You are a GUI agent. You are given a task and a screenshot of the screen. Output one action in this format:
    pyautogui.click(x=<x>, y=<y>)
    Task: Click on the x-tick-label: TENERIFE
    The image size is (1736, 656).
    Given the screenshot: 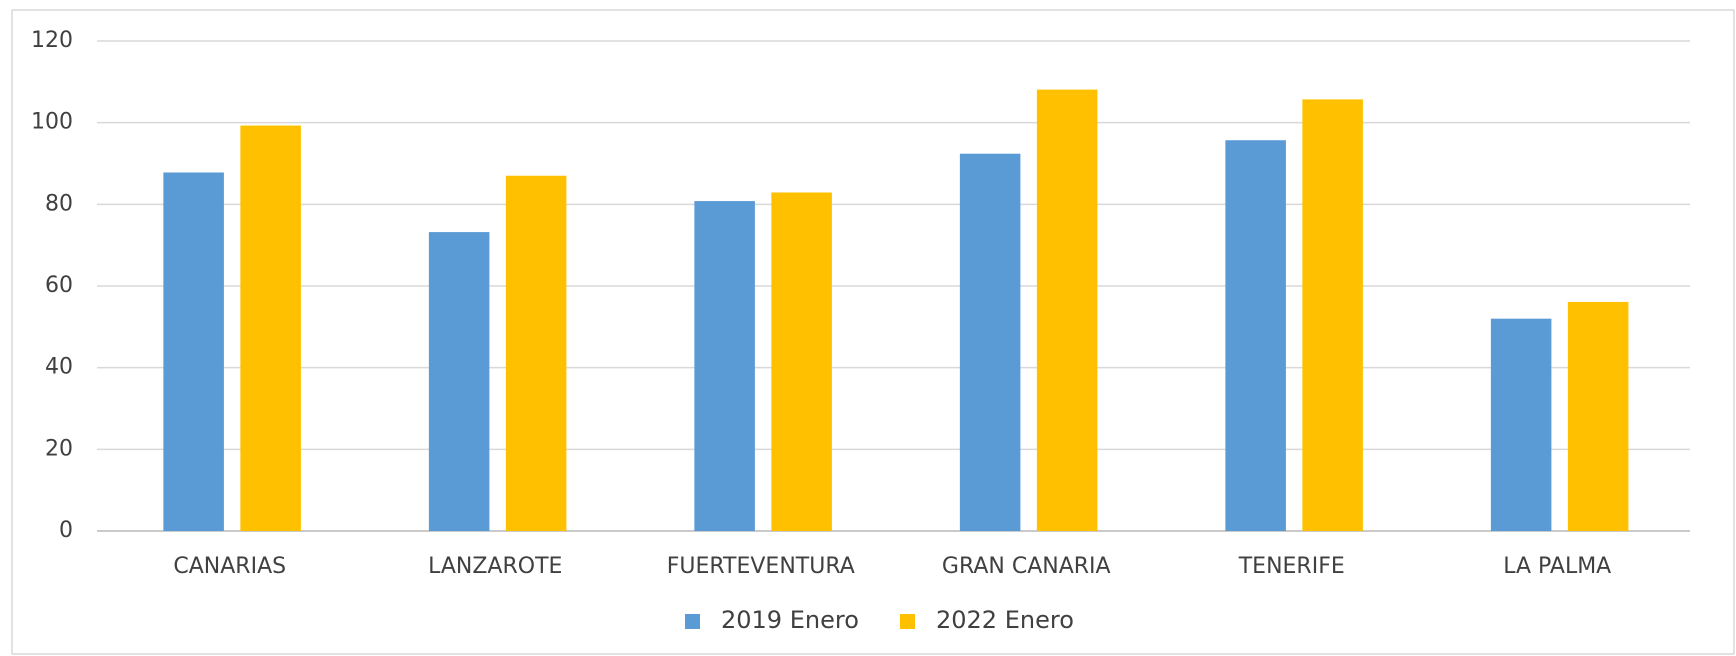 What is the action you would take?
    pyautogui.click(x=1291, y=566)
    